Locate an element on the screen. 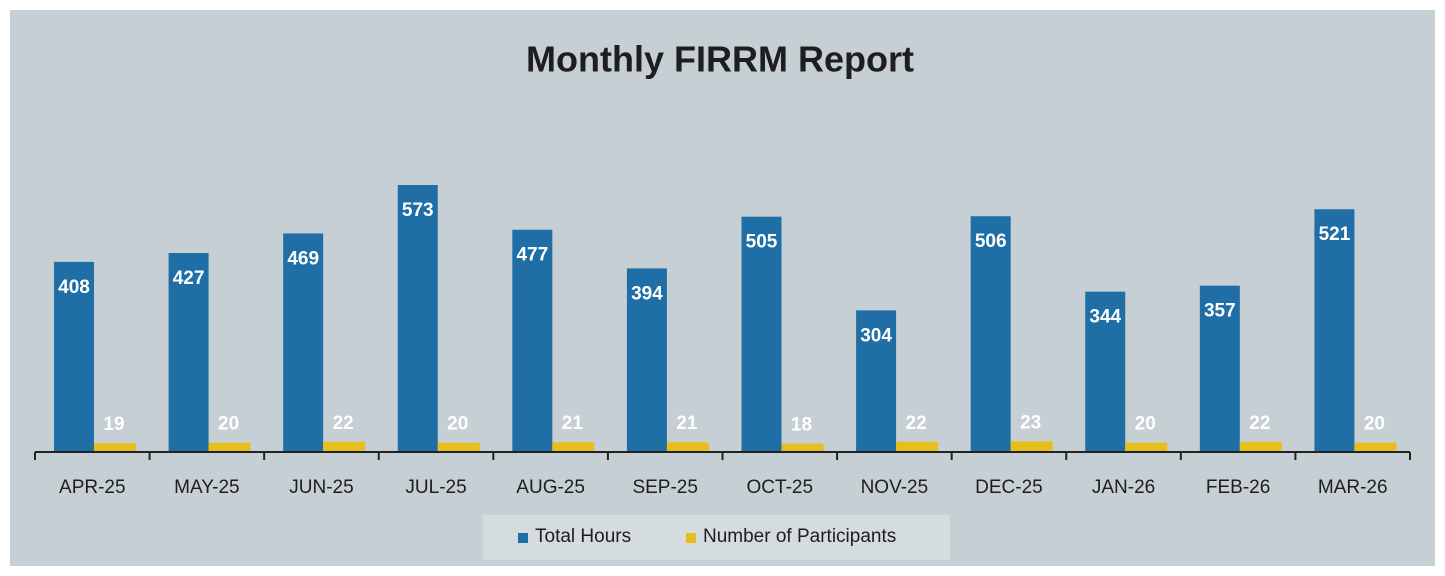  x-tick-label: AUG-25 is located at coordinates (550, 487).